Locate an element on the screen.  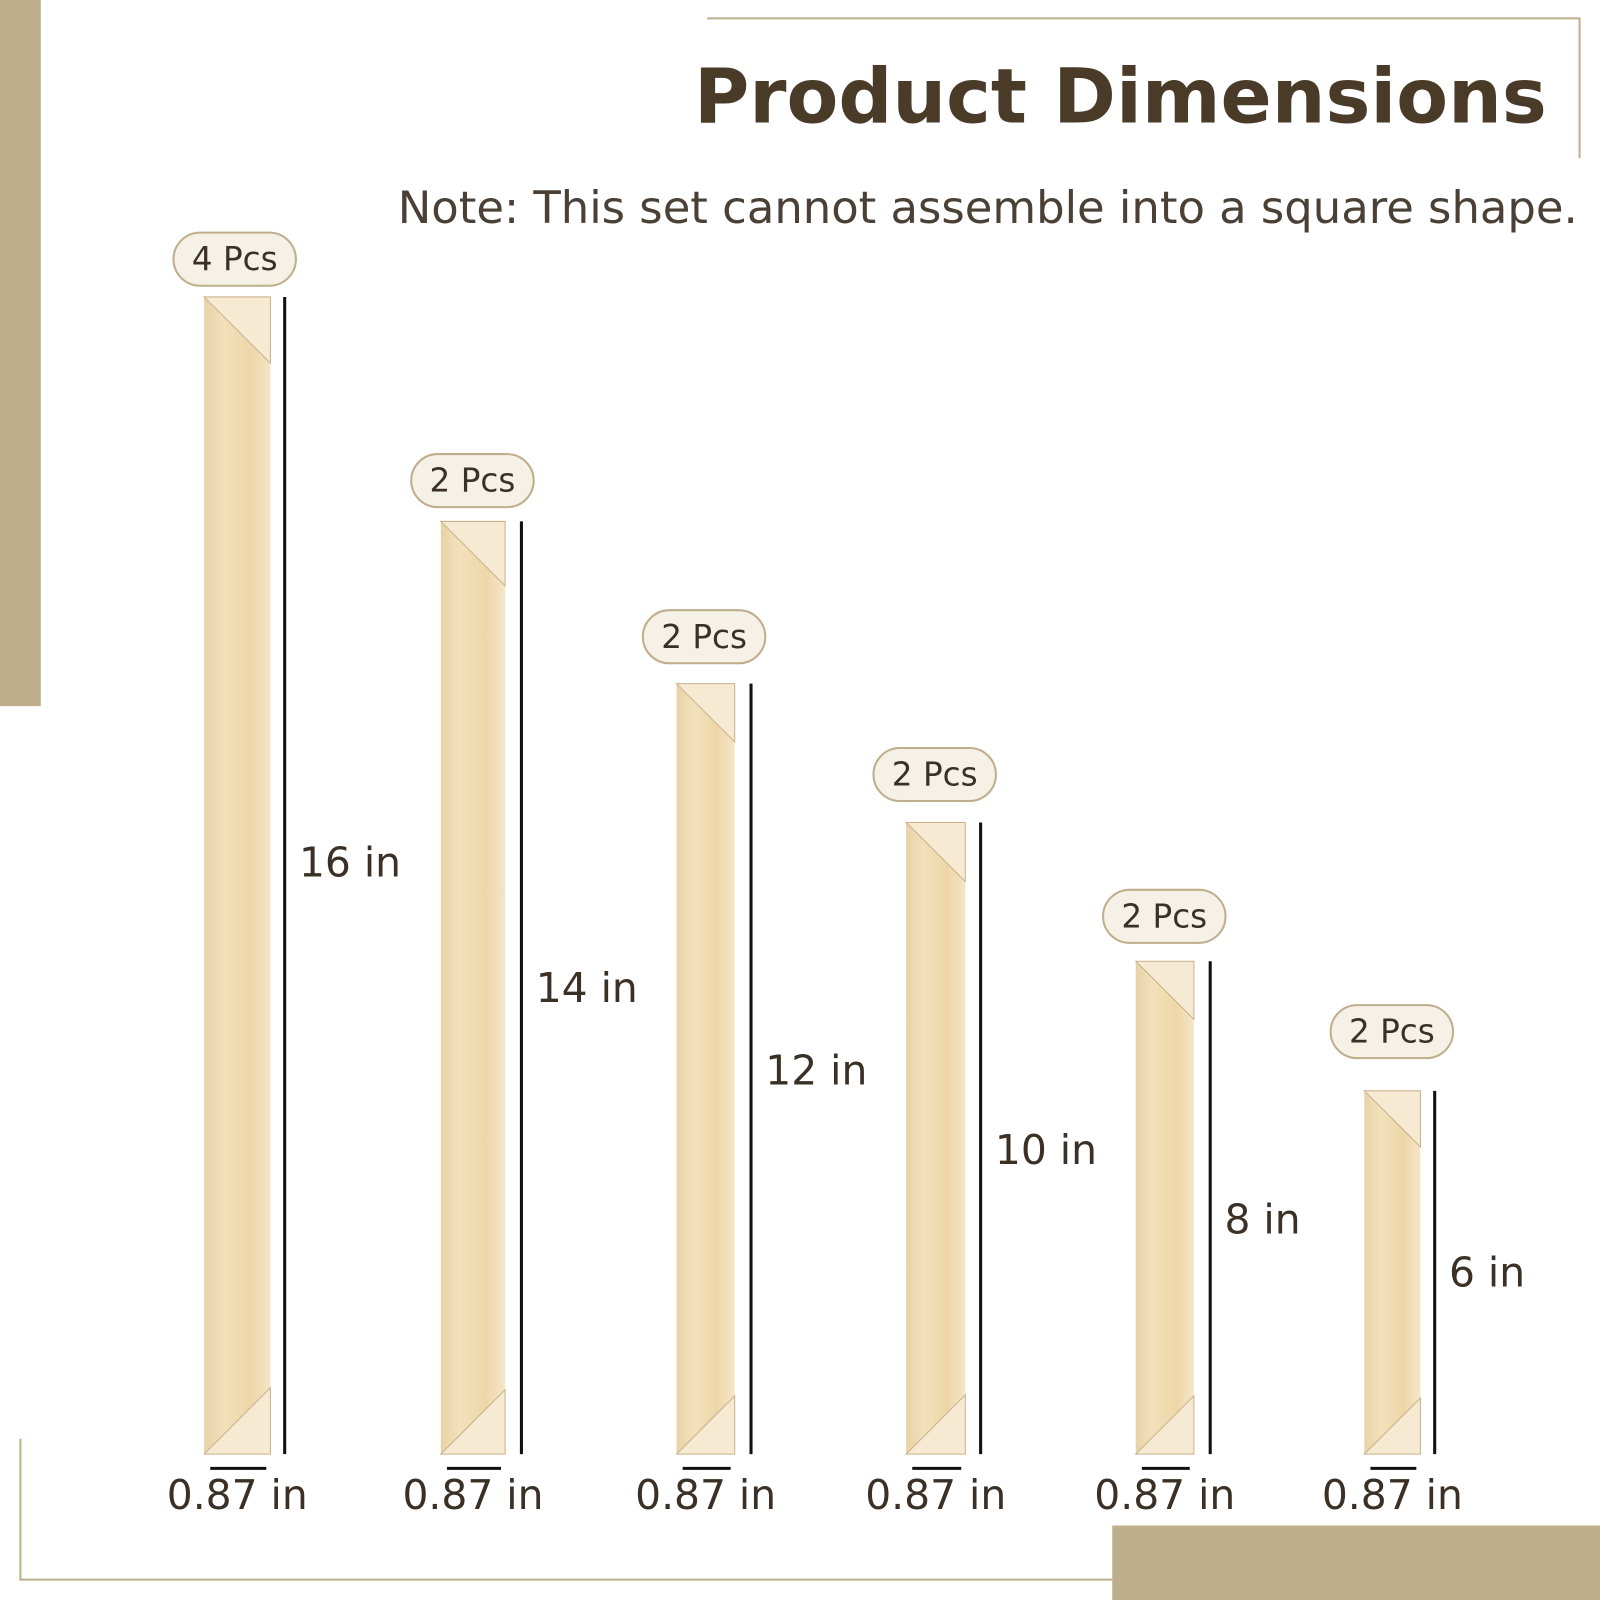
length-label: 10 in is located at coordinates (1046, 1150).